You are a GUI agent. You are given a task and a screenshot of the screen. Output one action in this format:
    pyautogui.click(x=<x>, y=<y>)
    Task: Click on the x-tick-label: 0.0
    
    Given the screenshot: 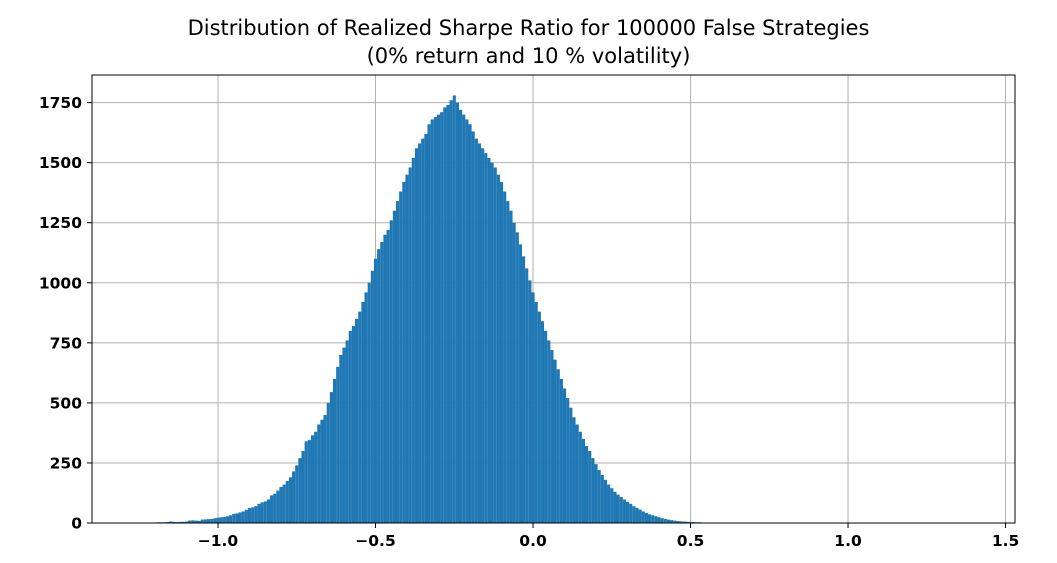 What is the action you would take?
    pyautogui.click(x=533, y=541)
    